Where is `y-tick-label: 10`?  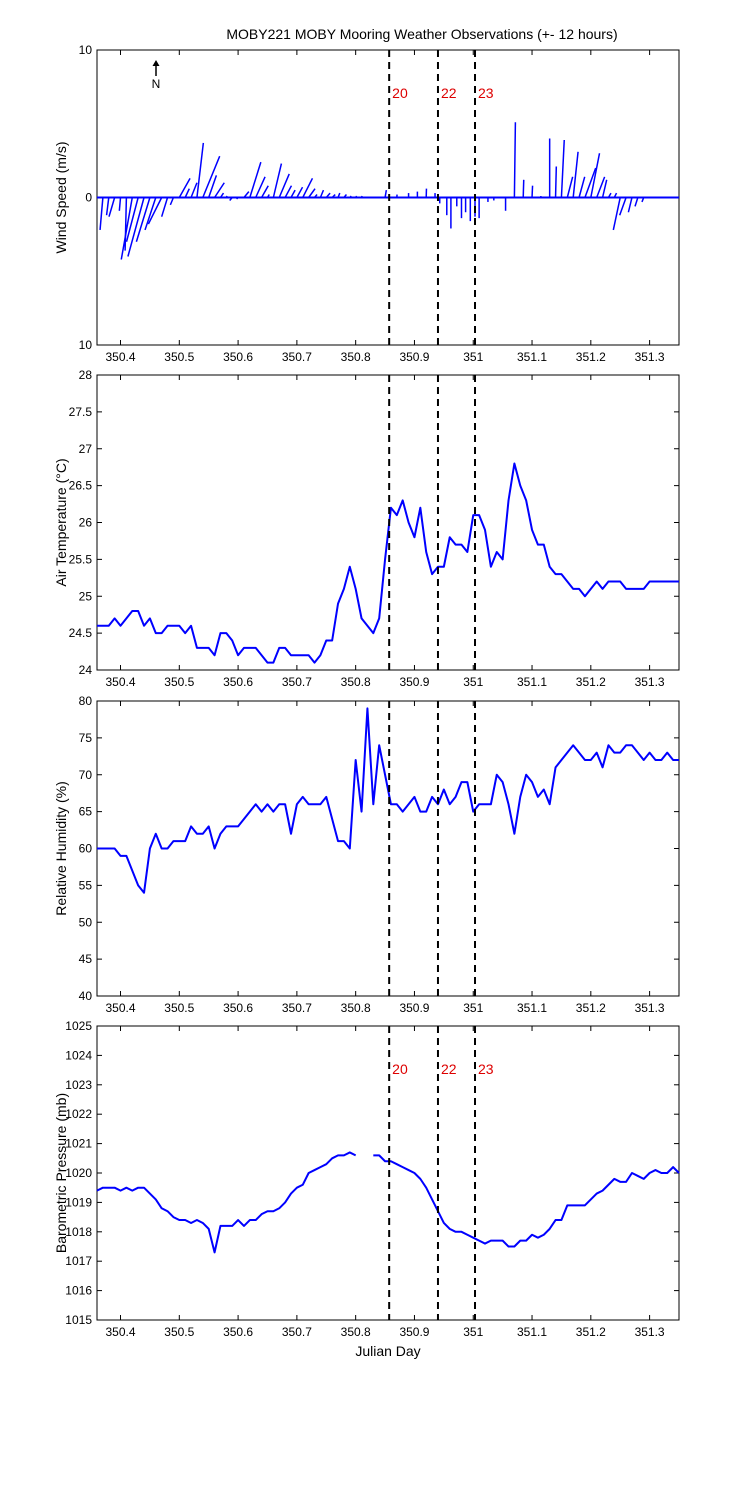
y-tick-label: 10 is located at coordinates (86, 50).